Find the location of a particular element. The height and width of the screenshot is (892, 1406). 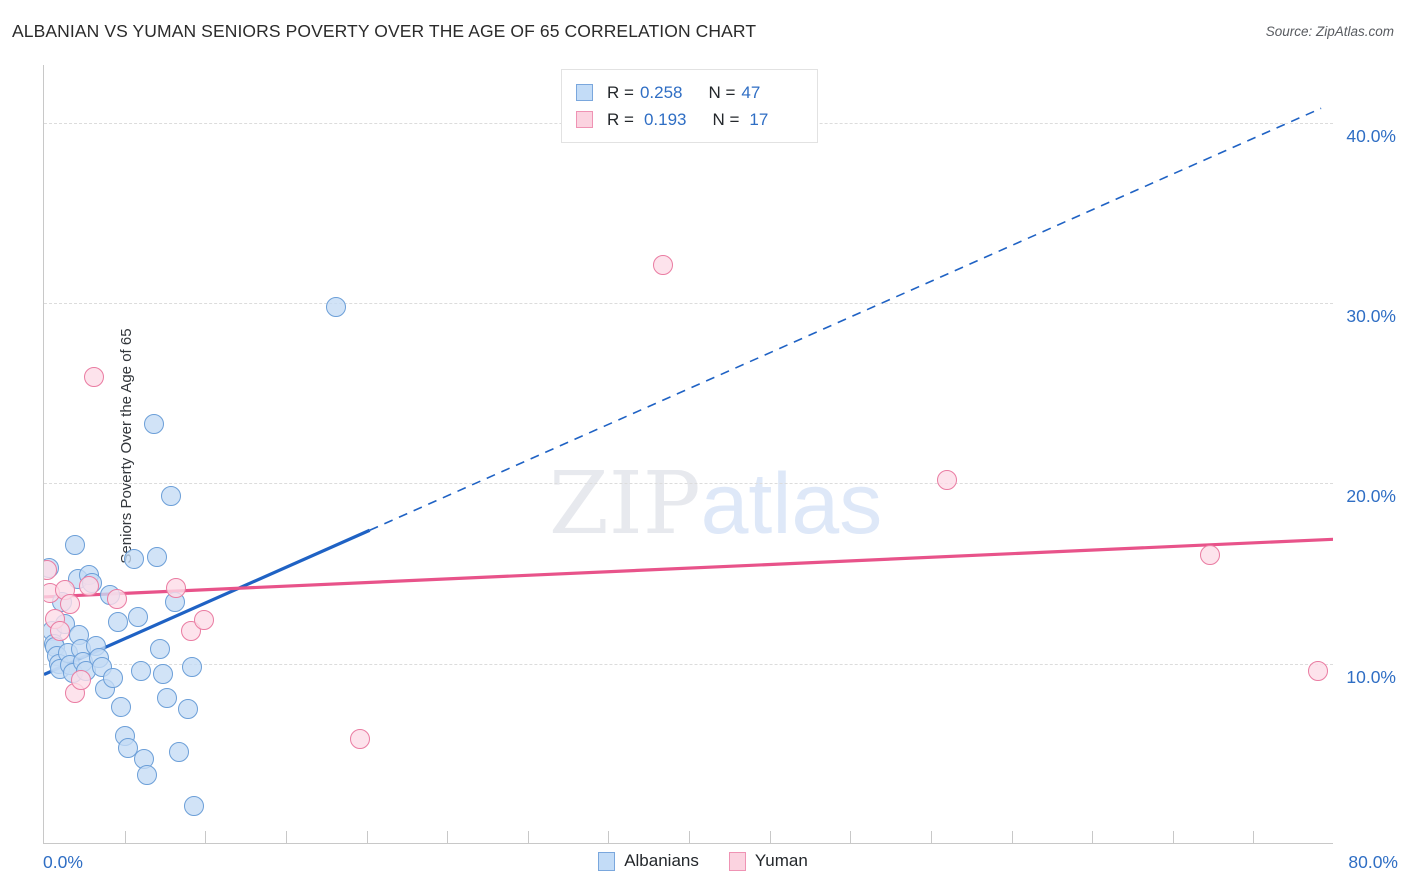

y-tick-label-20: 20.0% is located at coordinates (1371, 496).